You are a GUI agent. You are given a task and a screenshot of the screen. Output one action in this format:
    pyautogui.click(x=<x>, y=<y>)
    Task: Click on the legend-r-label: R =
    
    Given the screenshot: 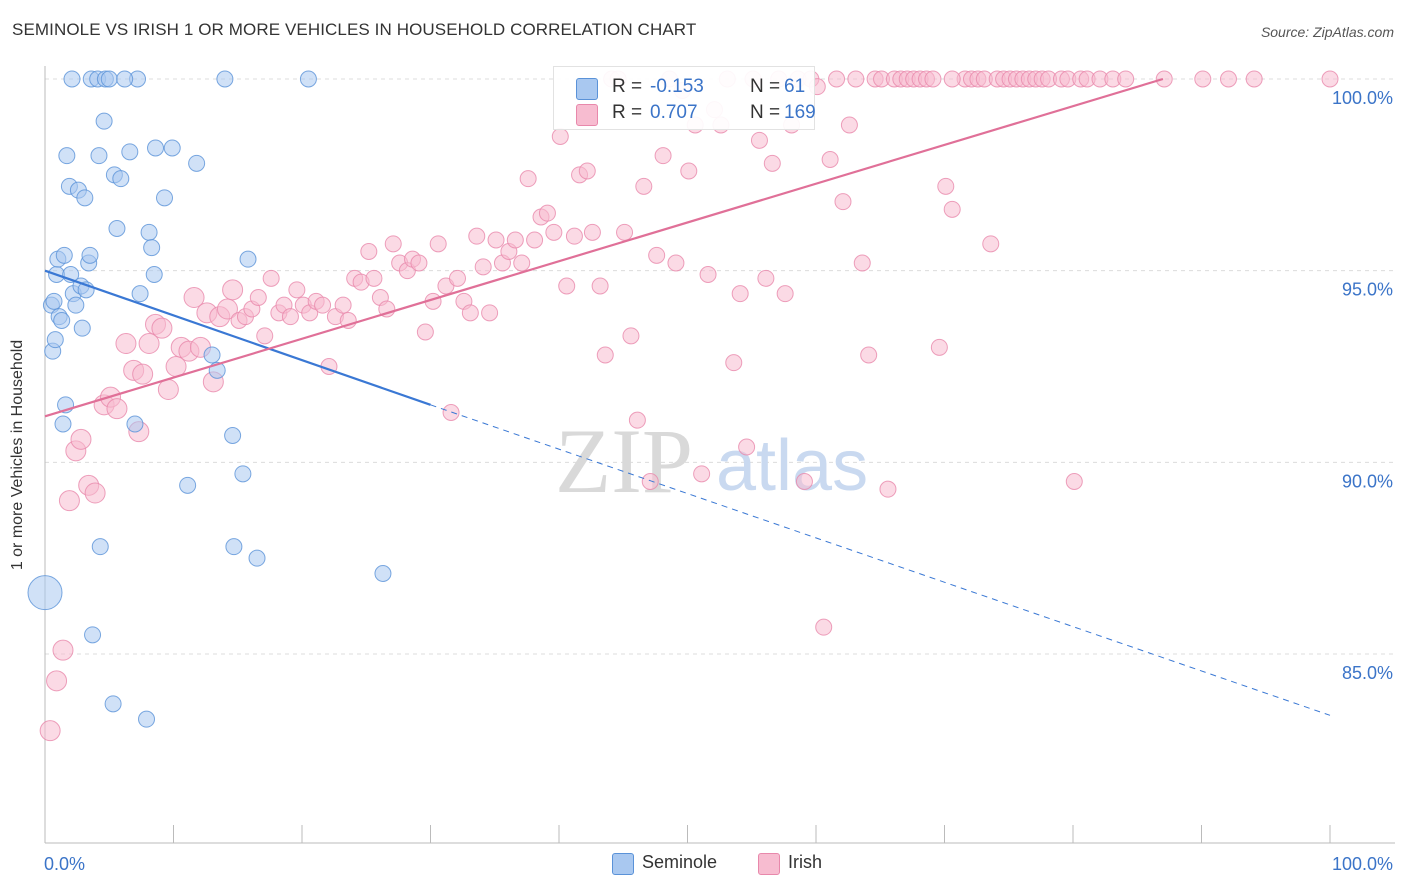 What is the action you would take?
    pyautogui.click(x=627, y=86)
    